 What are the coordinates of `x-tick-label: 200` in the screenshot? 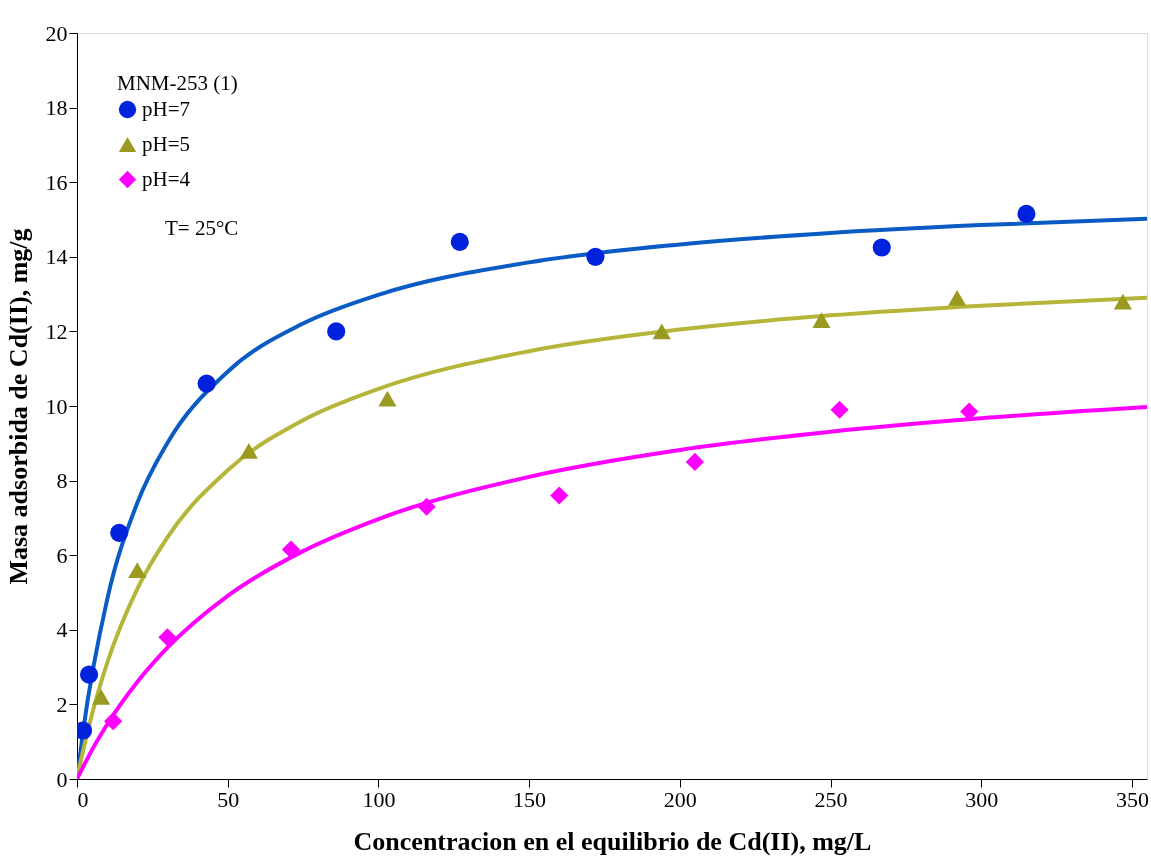 It's located at (680, 799).